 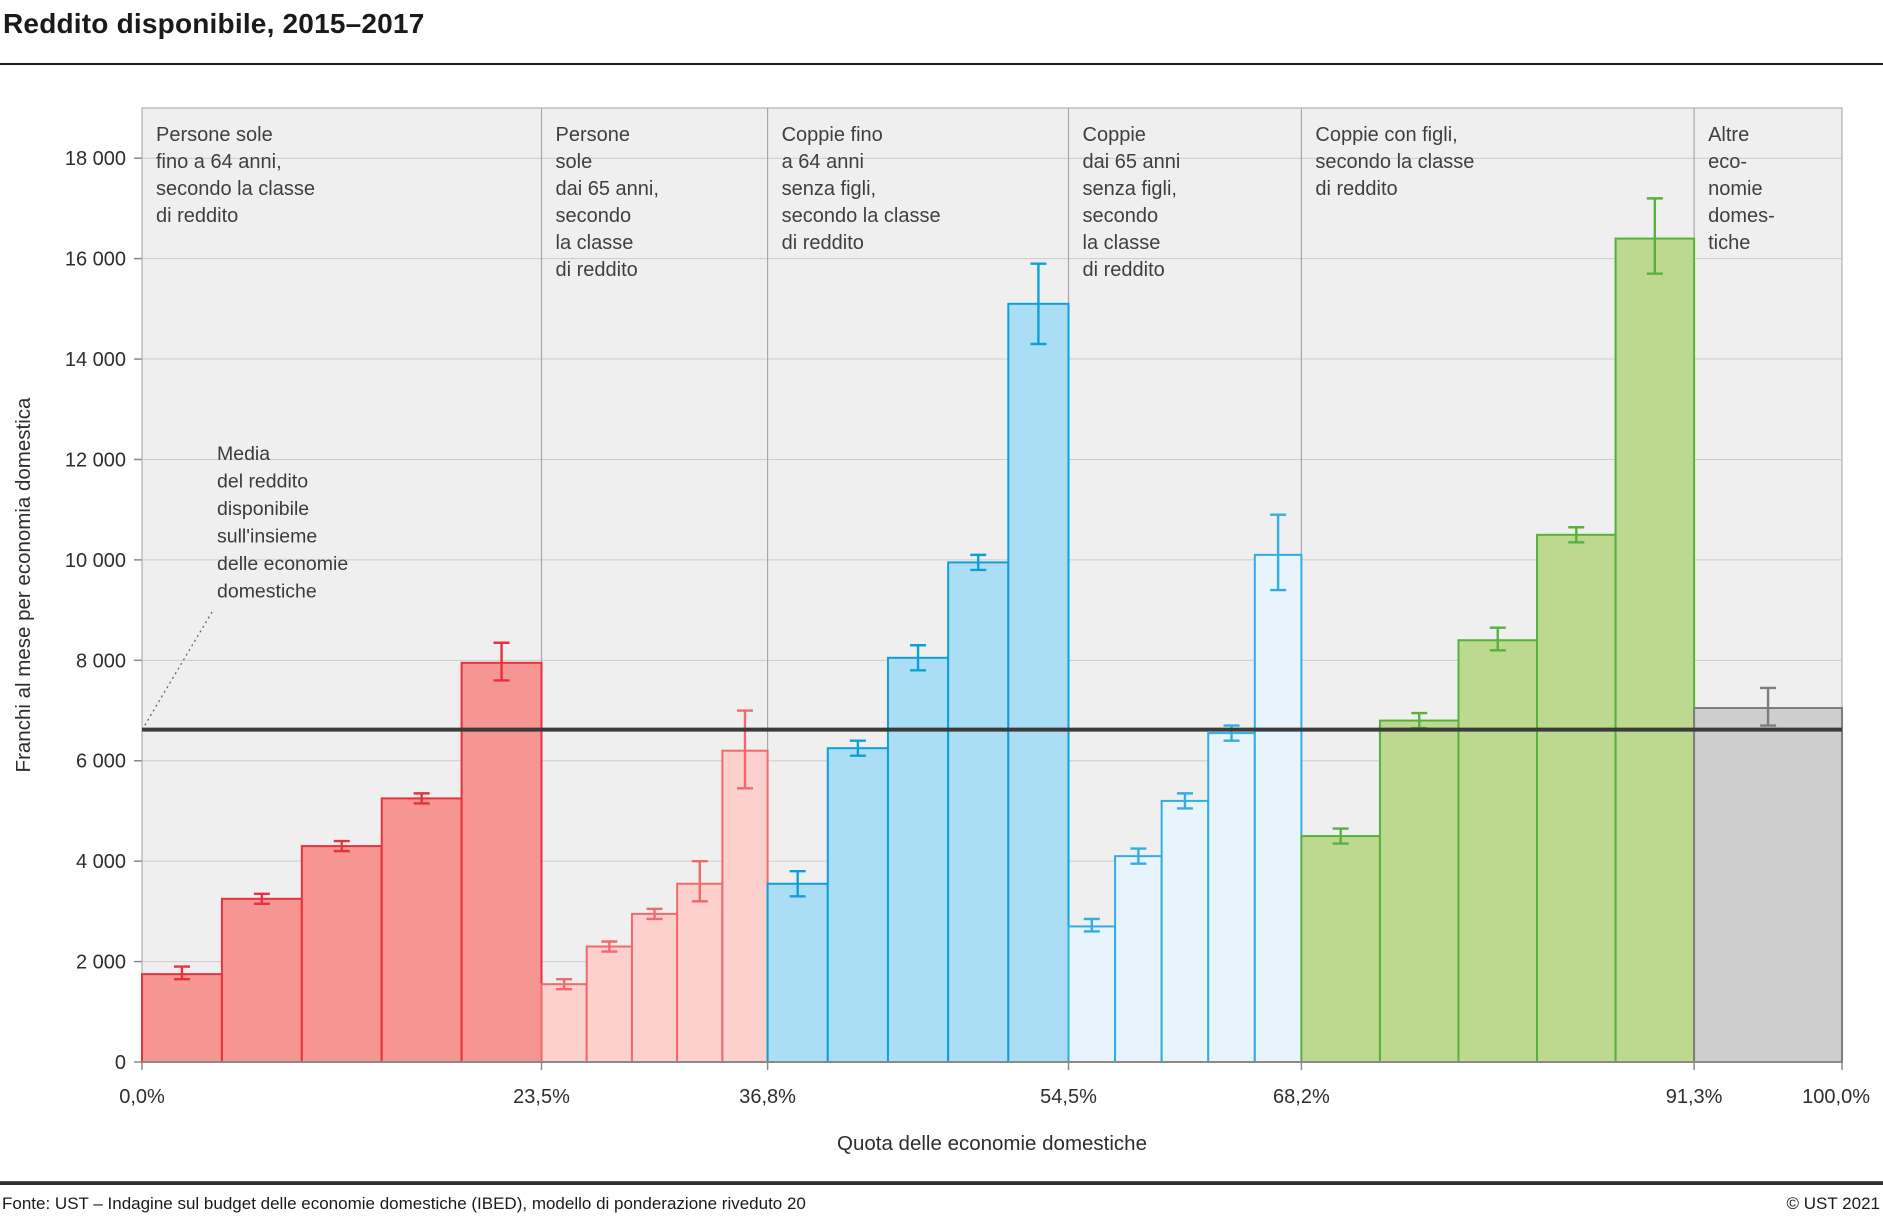 I want to click on y-tick-label: 18 000, so click(x=95, y=159).